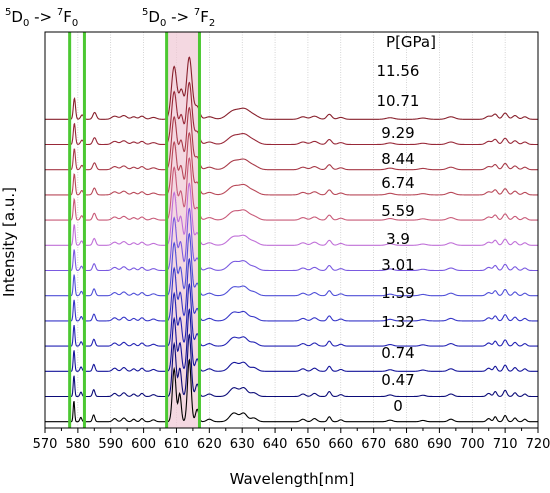 The image size is (550, 493). I want to click on pressure-label: 11.56, so click(398, 71).